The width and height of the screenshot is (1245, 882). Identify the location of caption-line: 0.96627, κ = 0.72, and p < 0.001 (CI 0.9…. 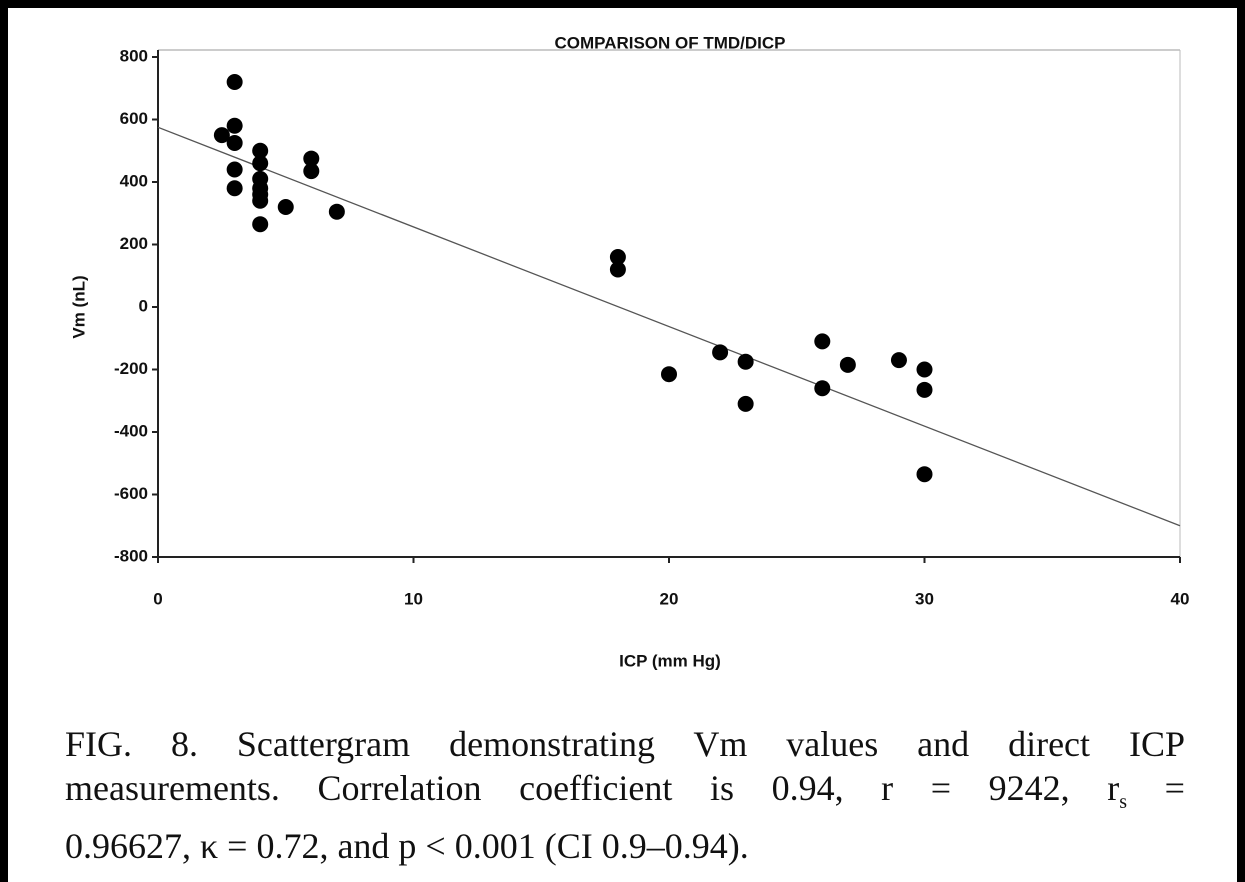
(625, 846).